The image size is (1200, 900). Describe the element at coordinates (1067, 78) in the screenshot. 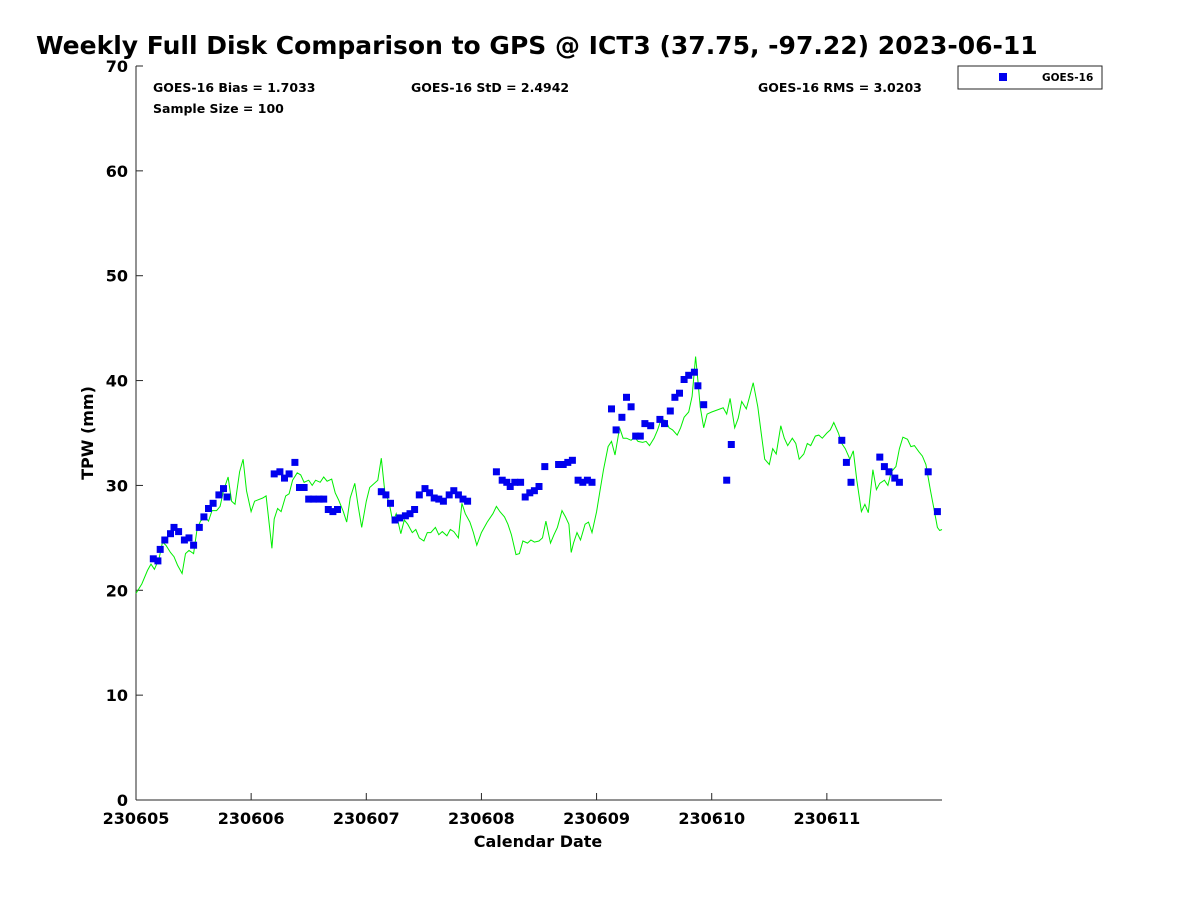

I see `legend-label-goes-16: GOES-16` at that location.